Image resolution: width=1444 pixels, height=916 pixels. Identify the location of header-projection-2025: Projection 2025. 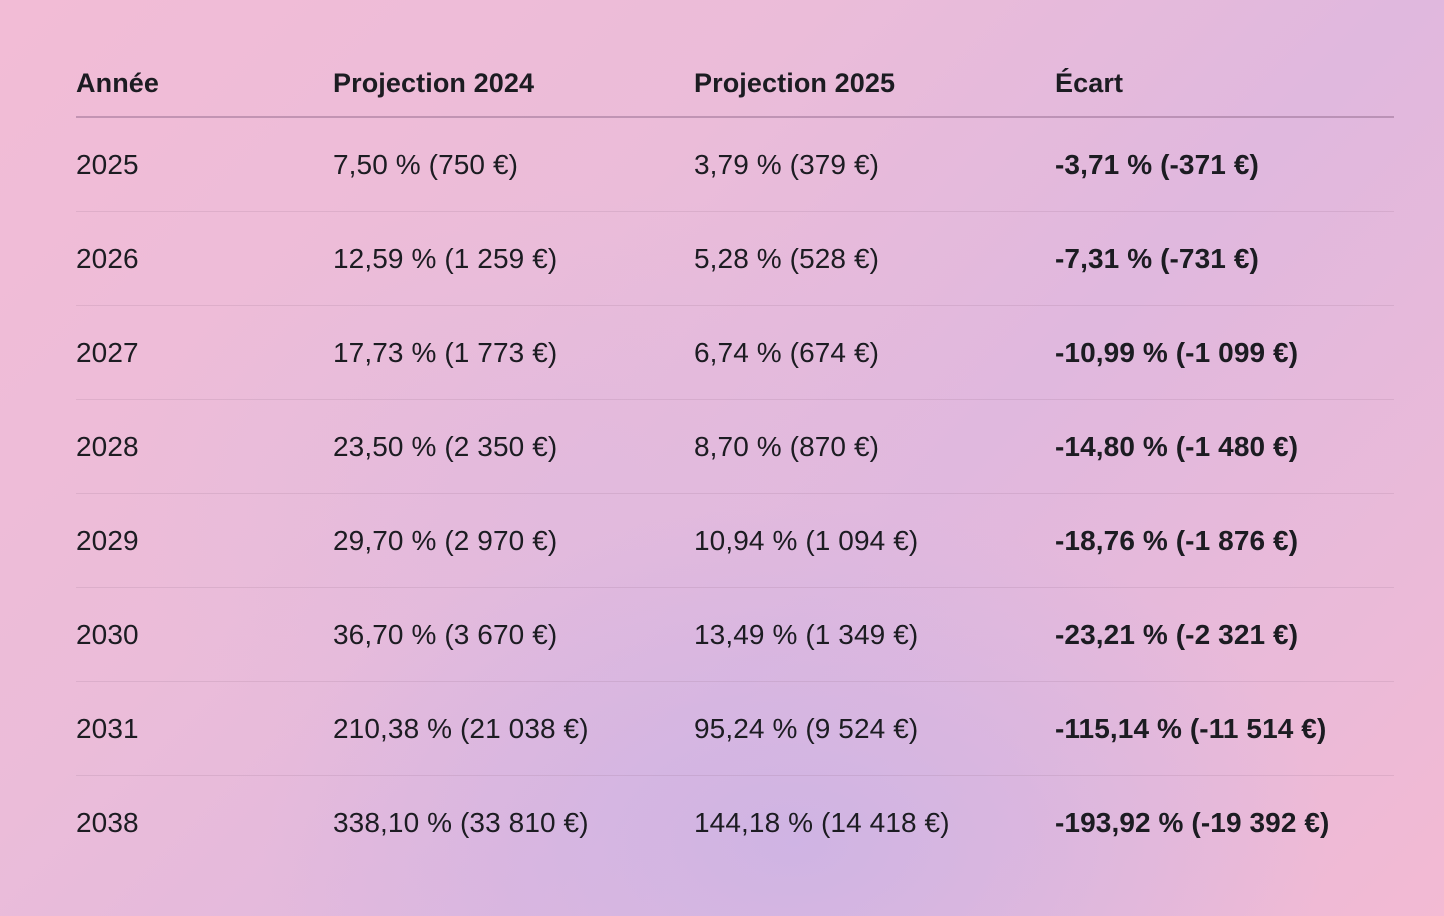
(795, 82).